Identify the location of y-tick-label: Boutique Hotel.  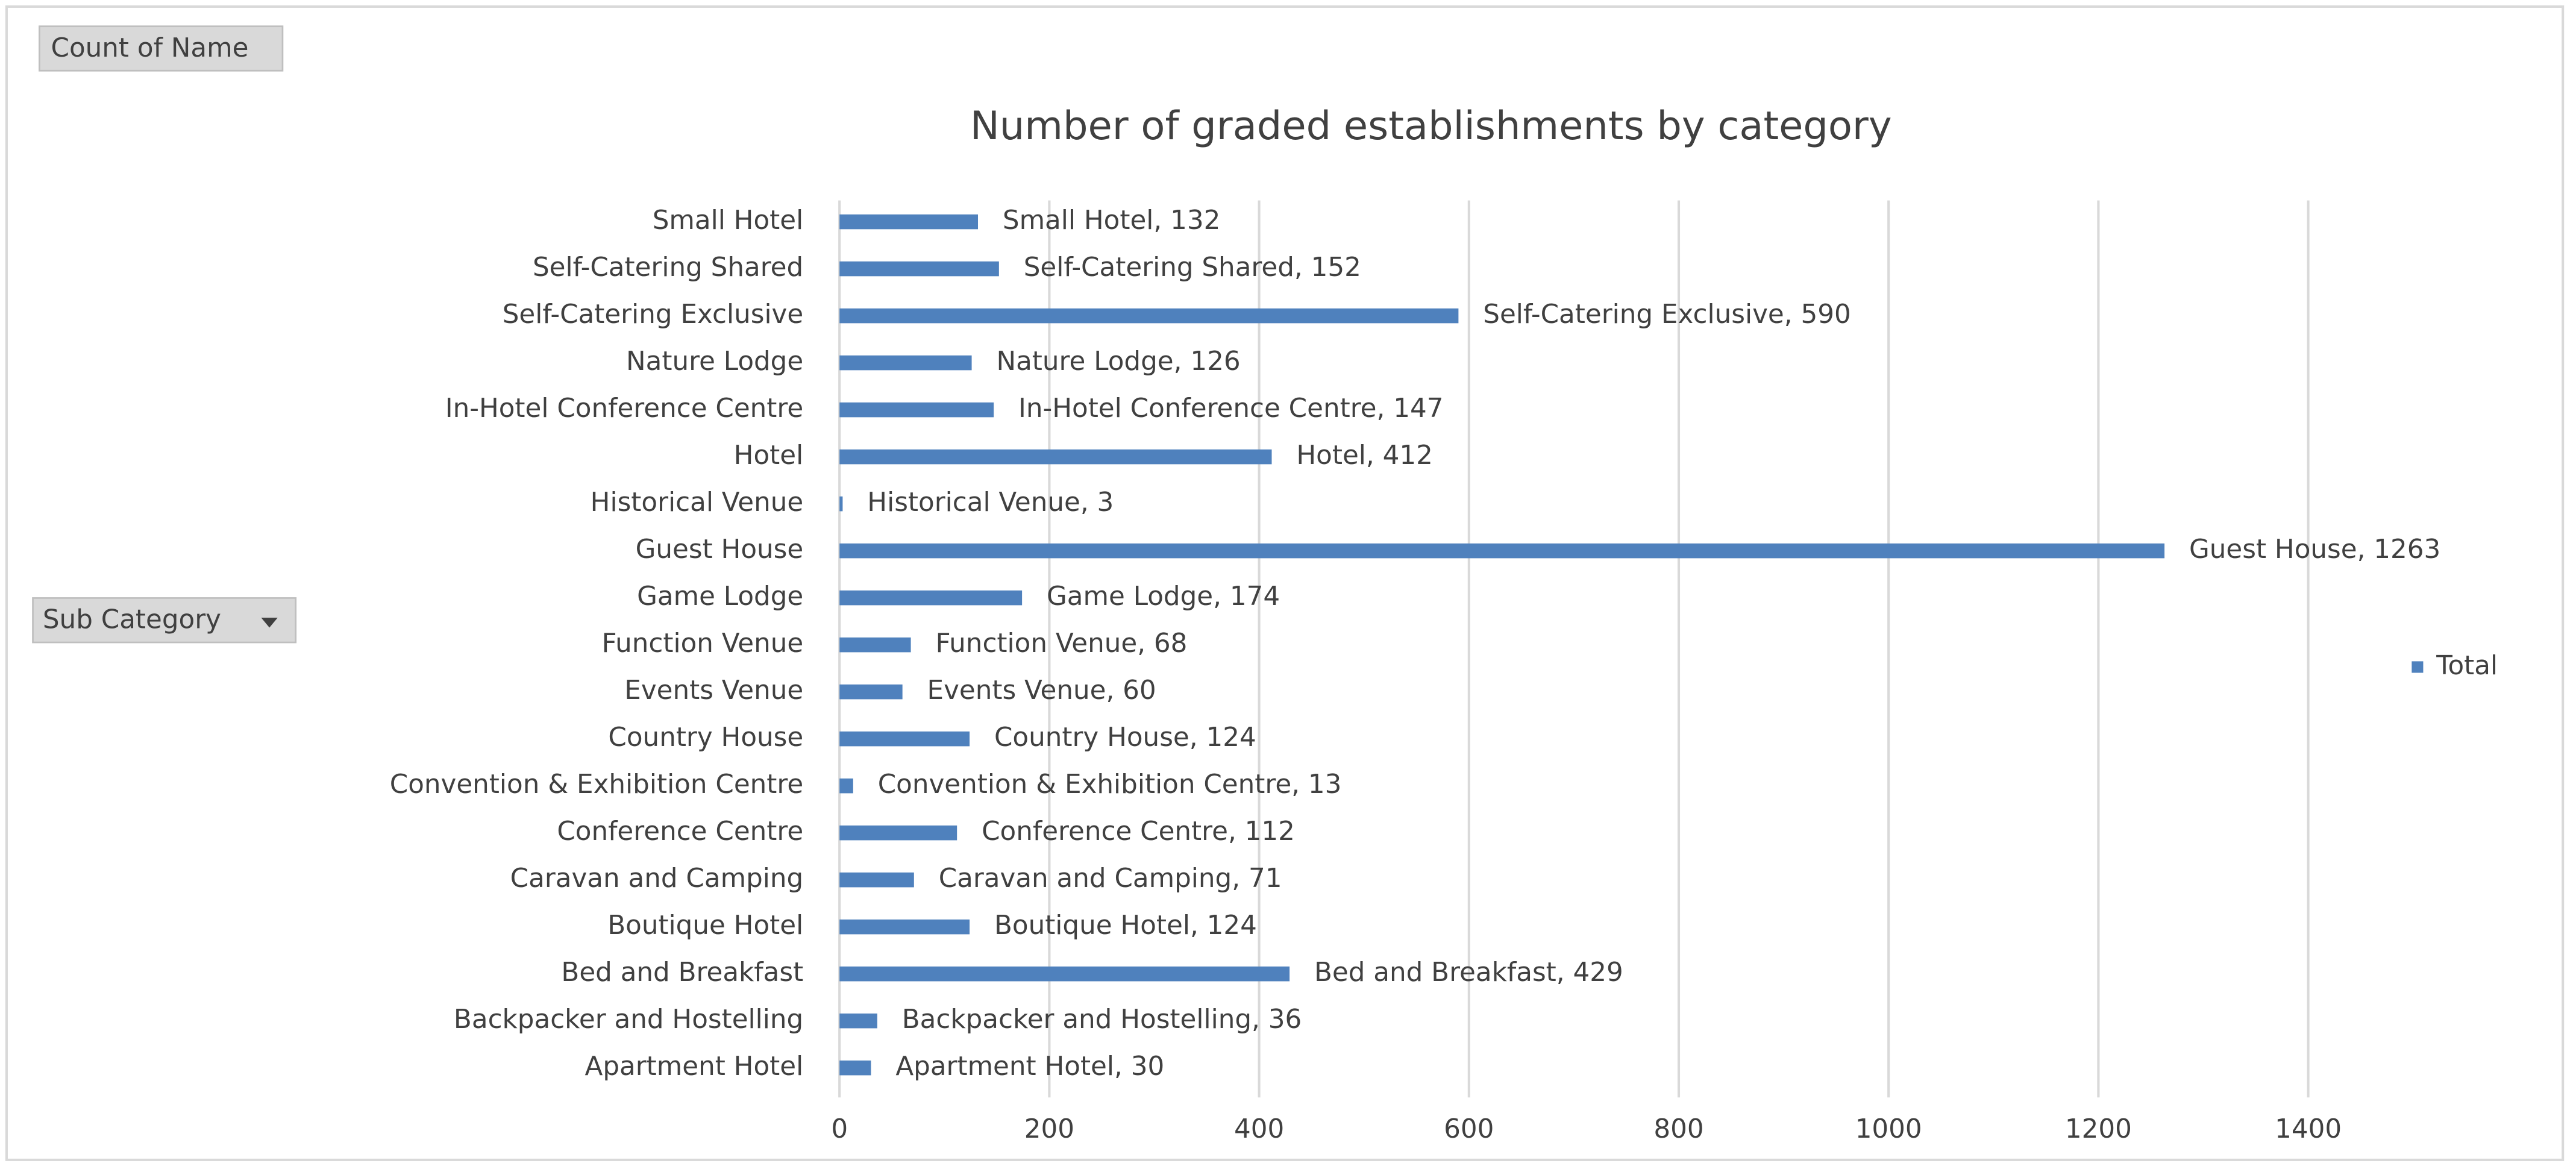
(705, 926).